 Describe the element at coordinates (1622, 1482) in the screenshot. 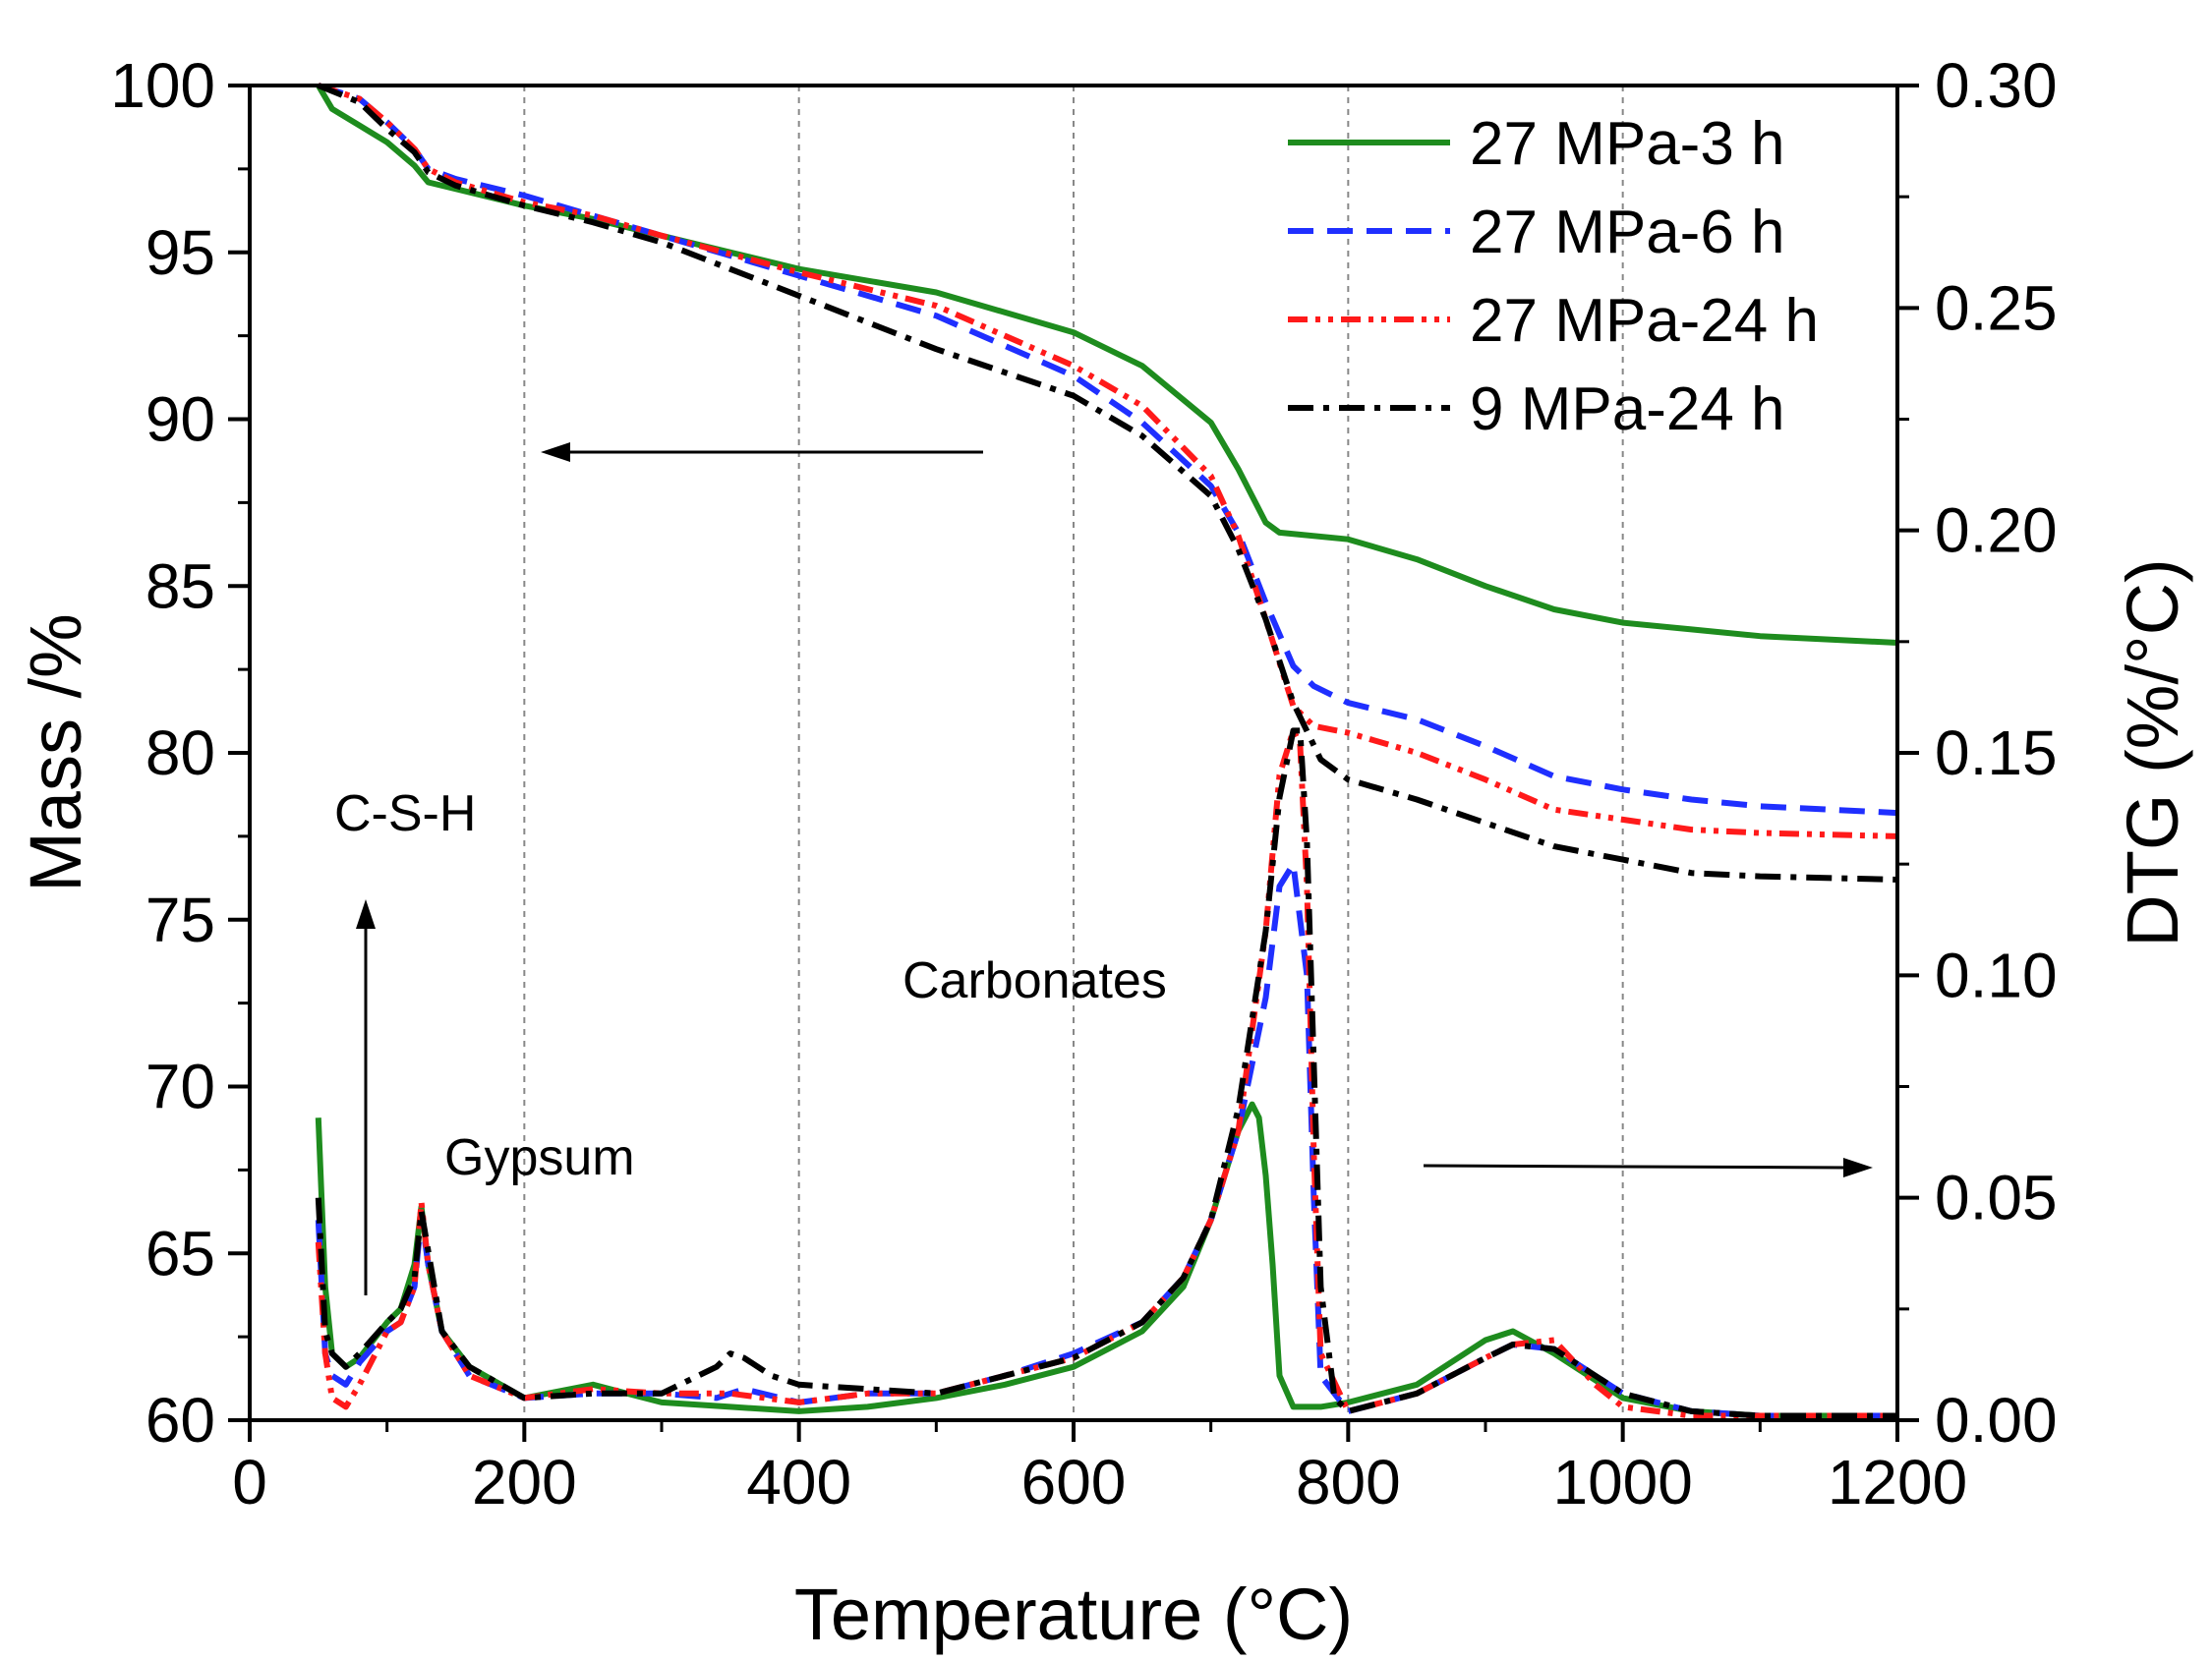

I see `x-tick-label: 1000` at that location.